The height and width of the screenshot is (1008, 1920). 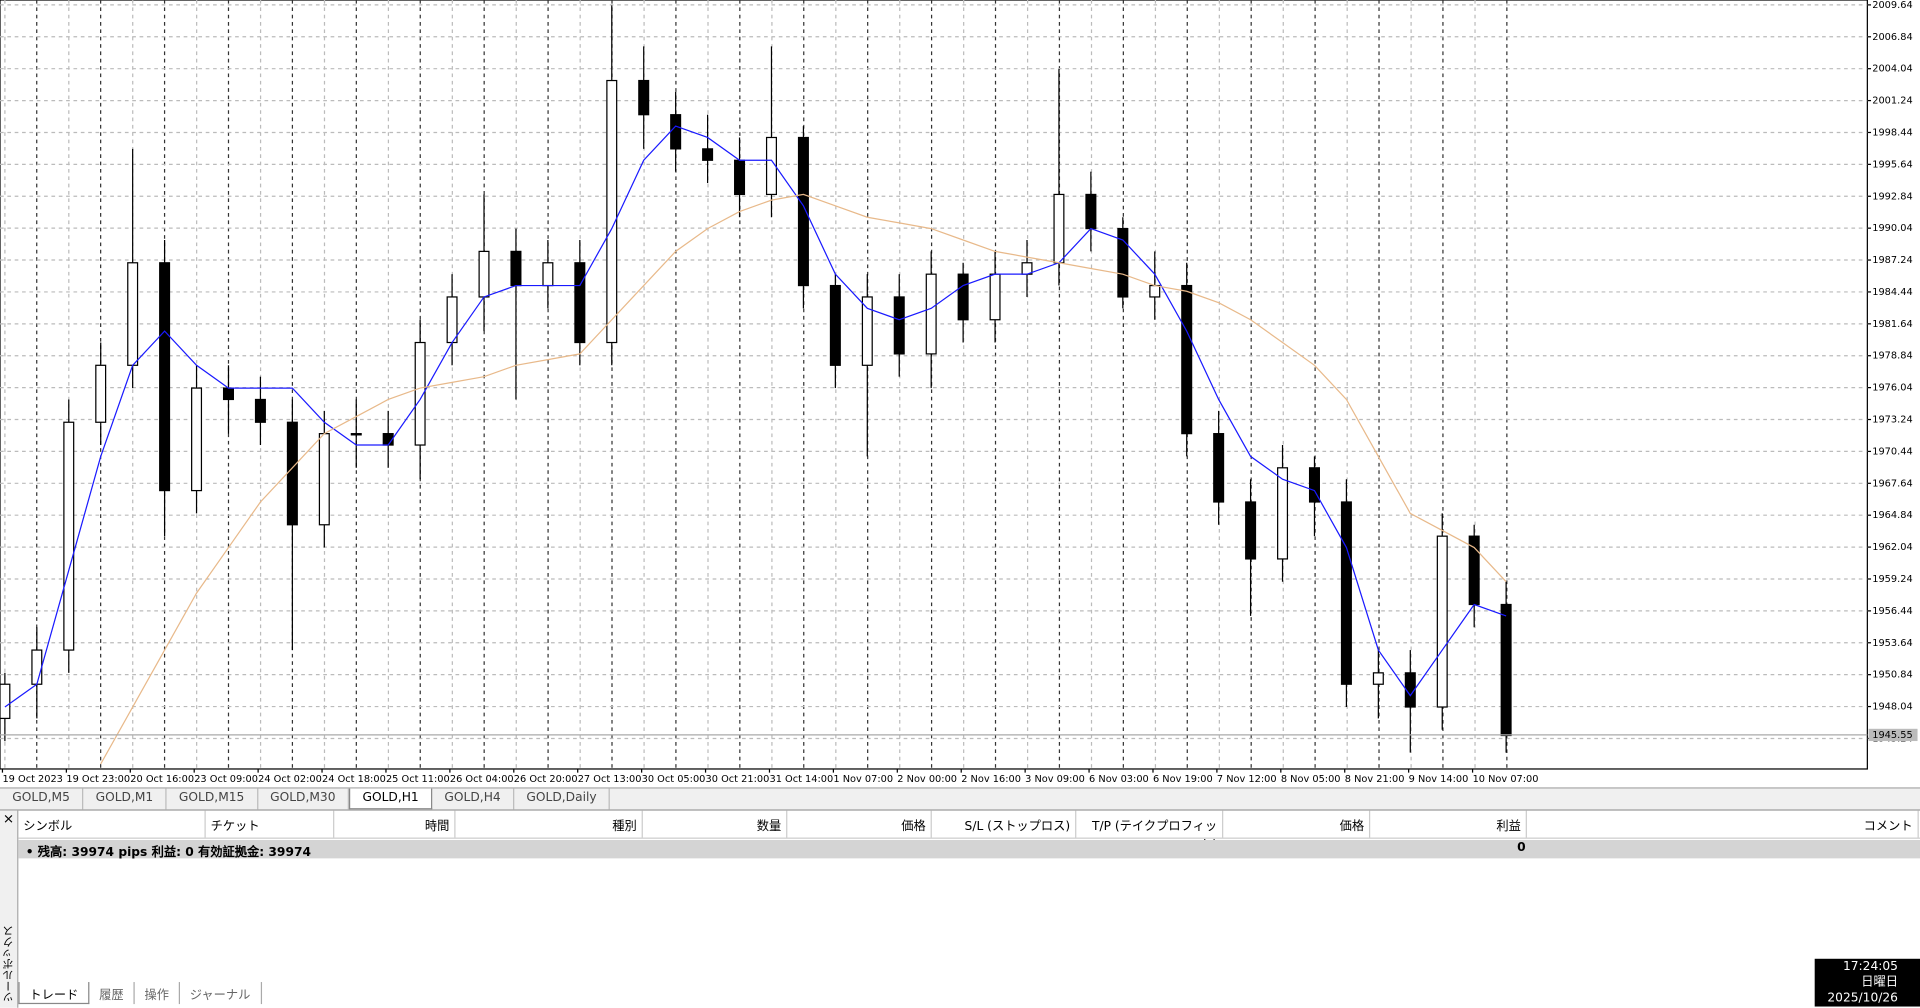 What do you see at coordinates (610, 779) in the screenshot?
I see `x-tick-label: 27 Oct 13:00` at bounding box center [610, 779].